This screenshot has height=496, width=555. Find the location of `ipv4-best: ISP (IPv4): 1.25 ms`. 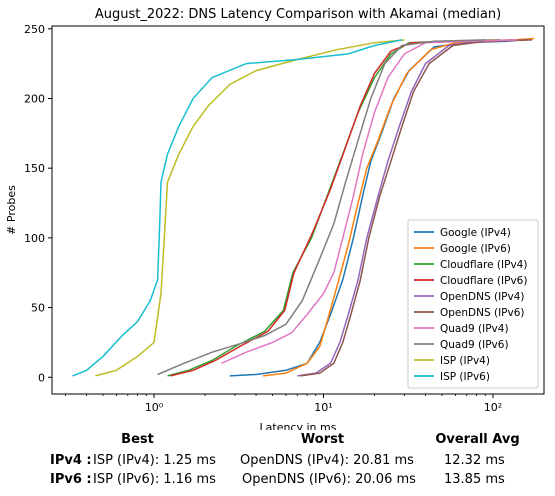

ipv4-best: ISP (IPv4): 1.25 ms is located at coordinates (154, 460).